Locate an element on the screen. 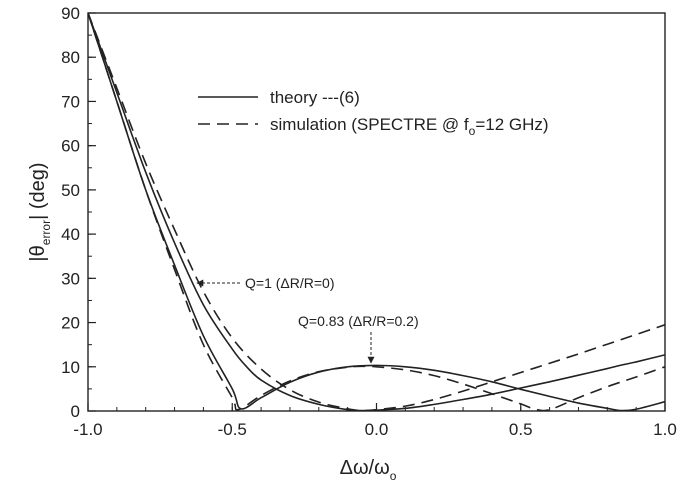  x-tick-label: 1.0 is located at coordinates (665, 429).